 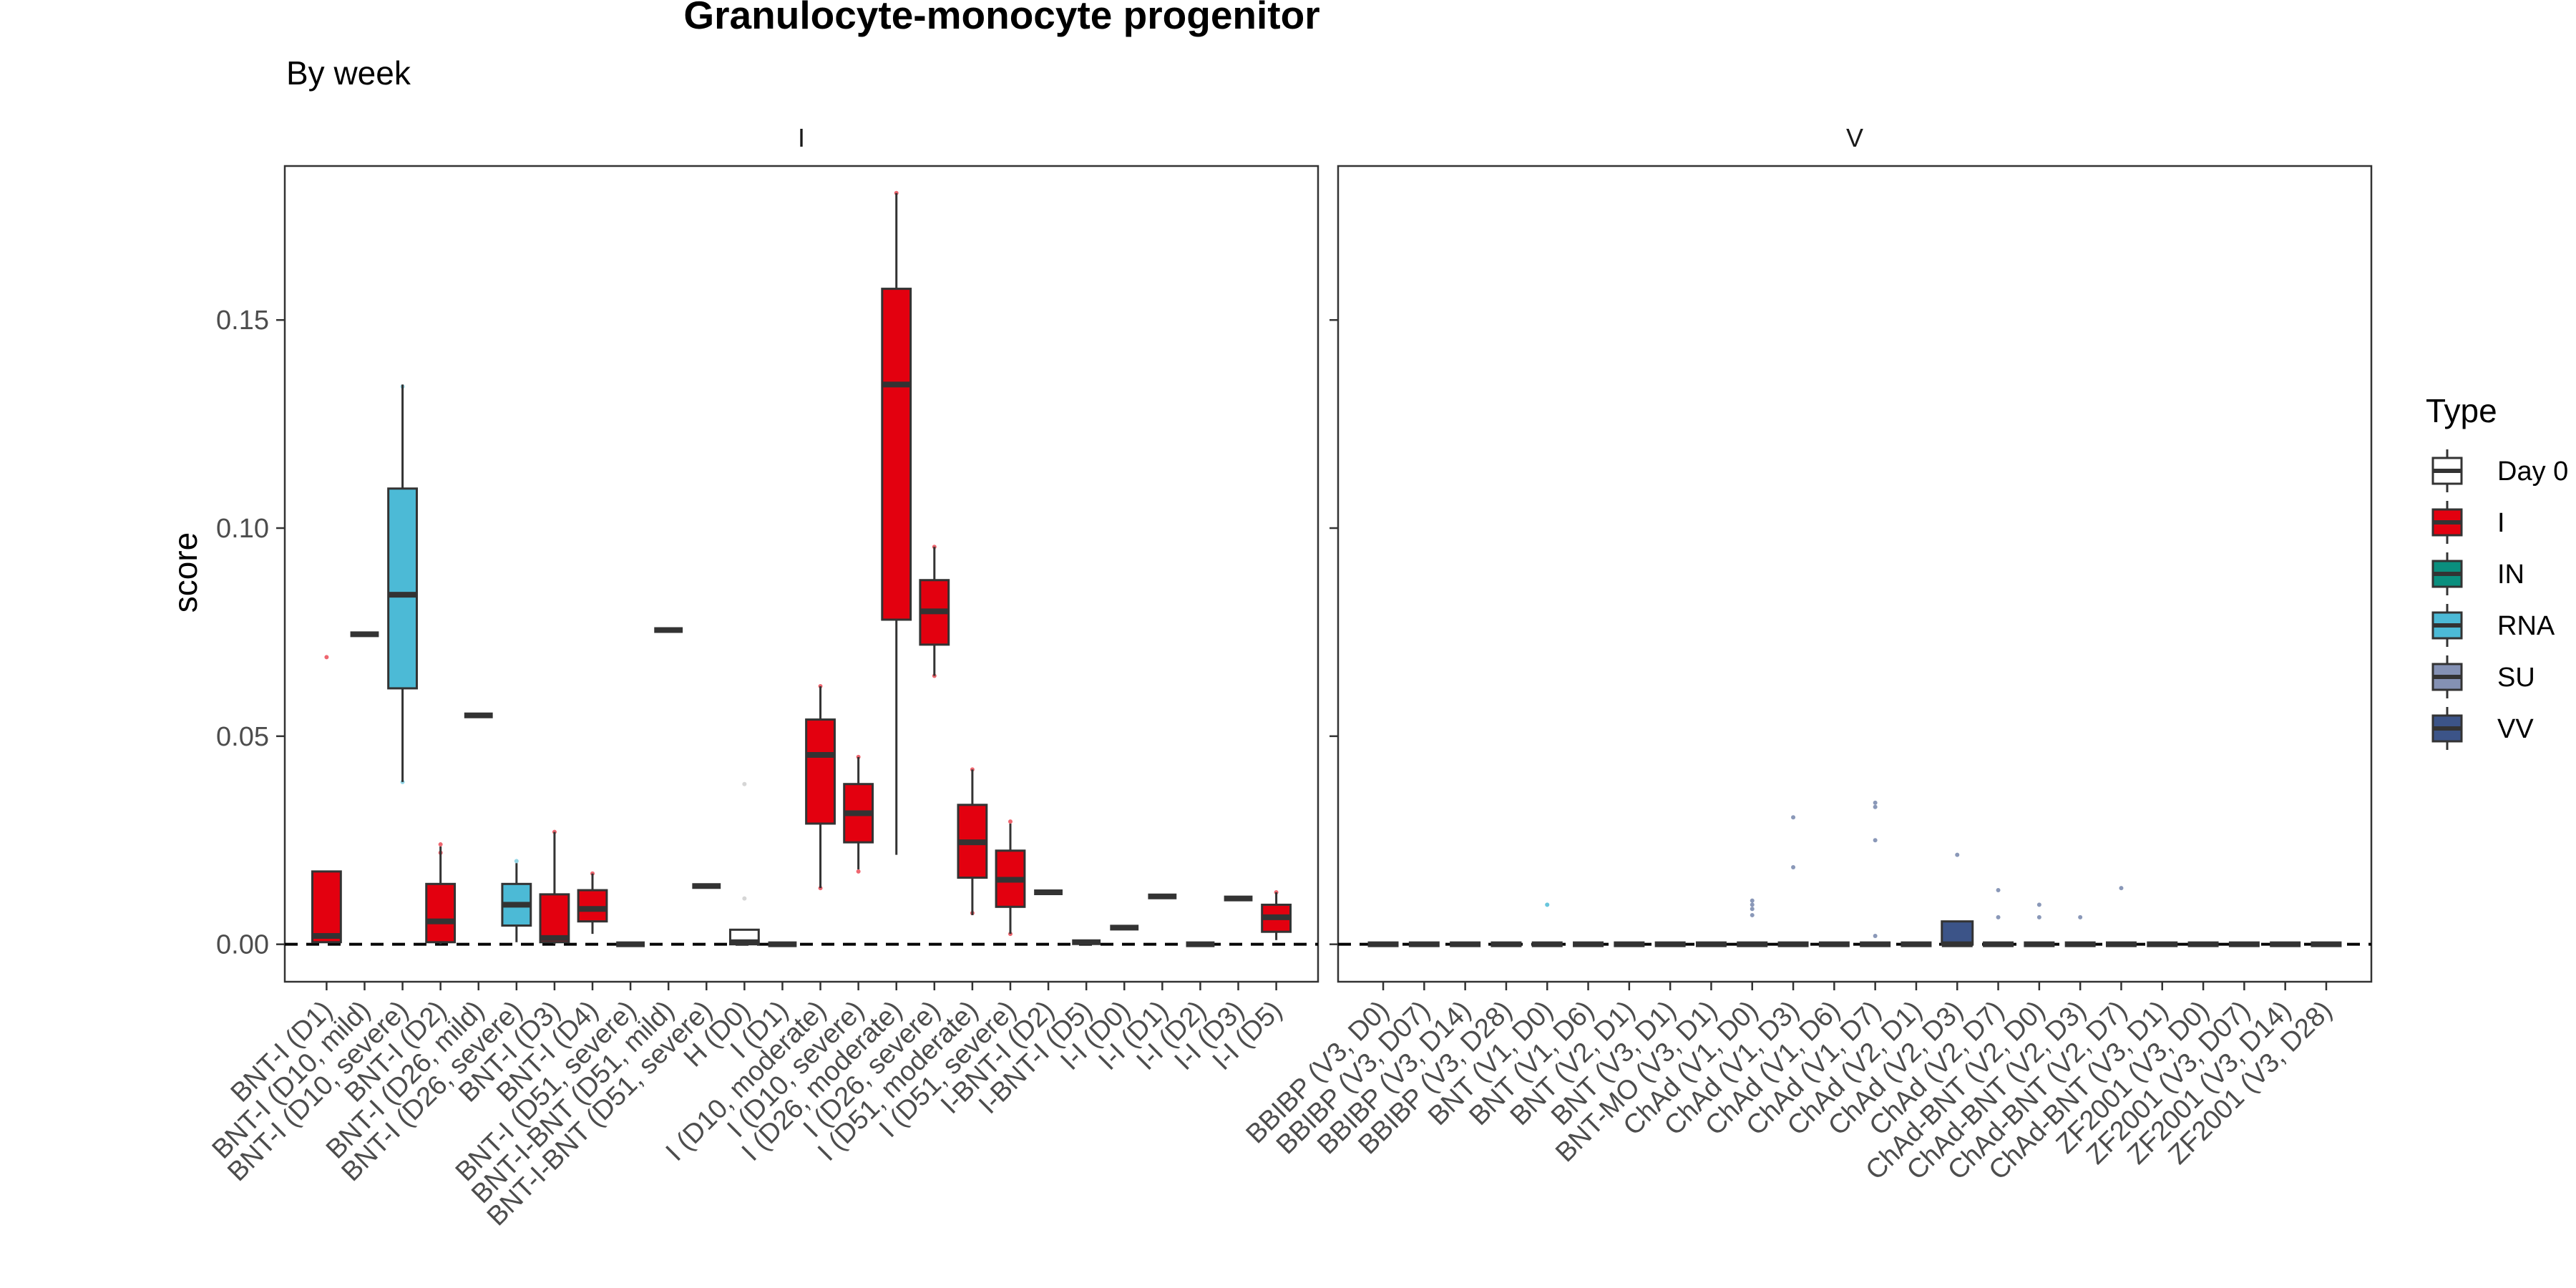 What do you see at coordinates (2526, 626) in the screenshot?
I see `legend-label: RNA` at bounding box center [2526, 626].